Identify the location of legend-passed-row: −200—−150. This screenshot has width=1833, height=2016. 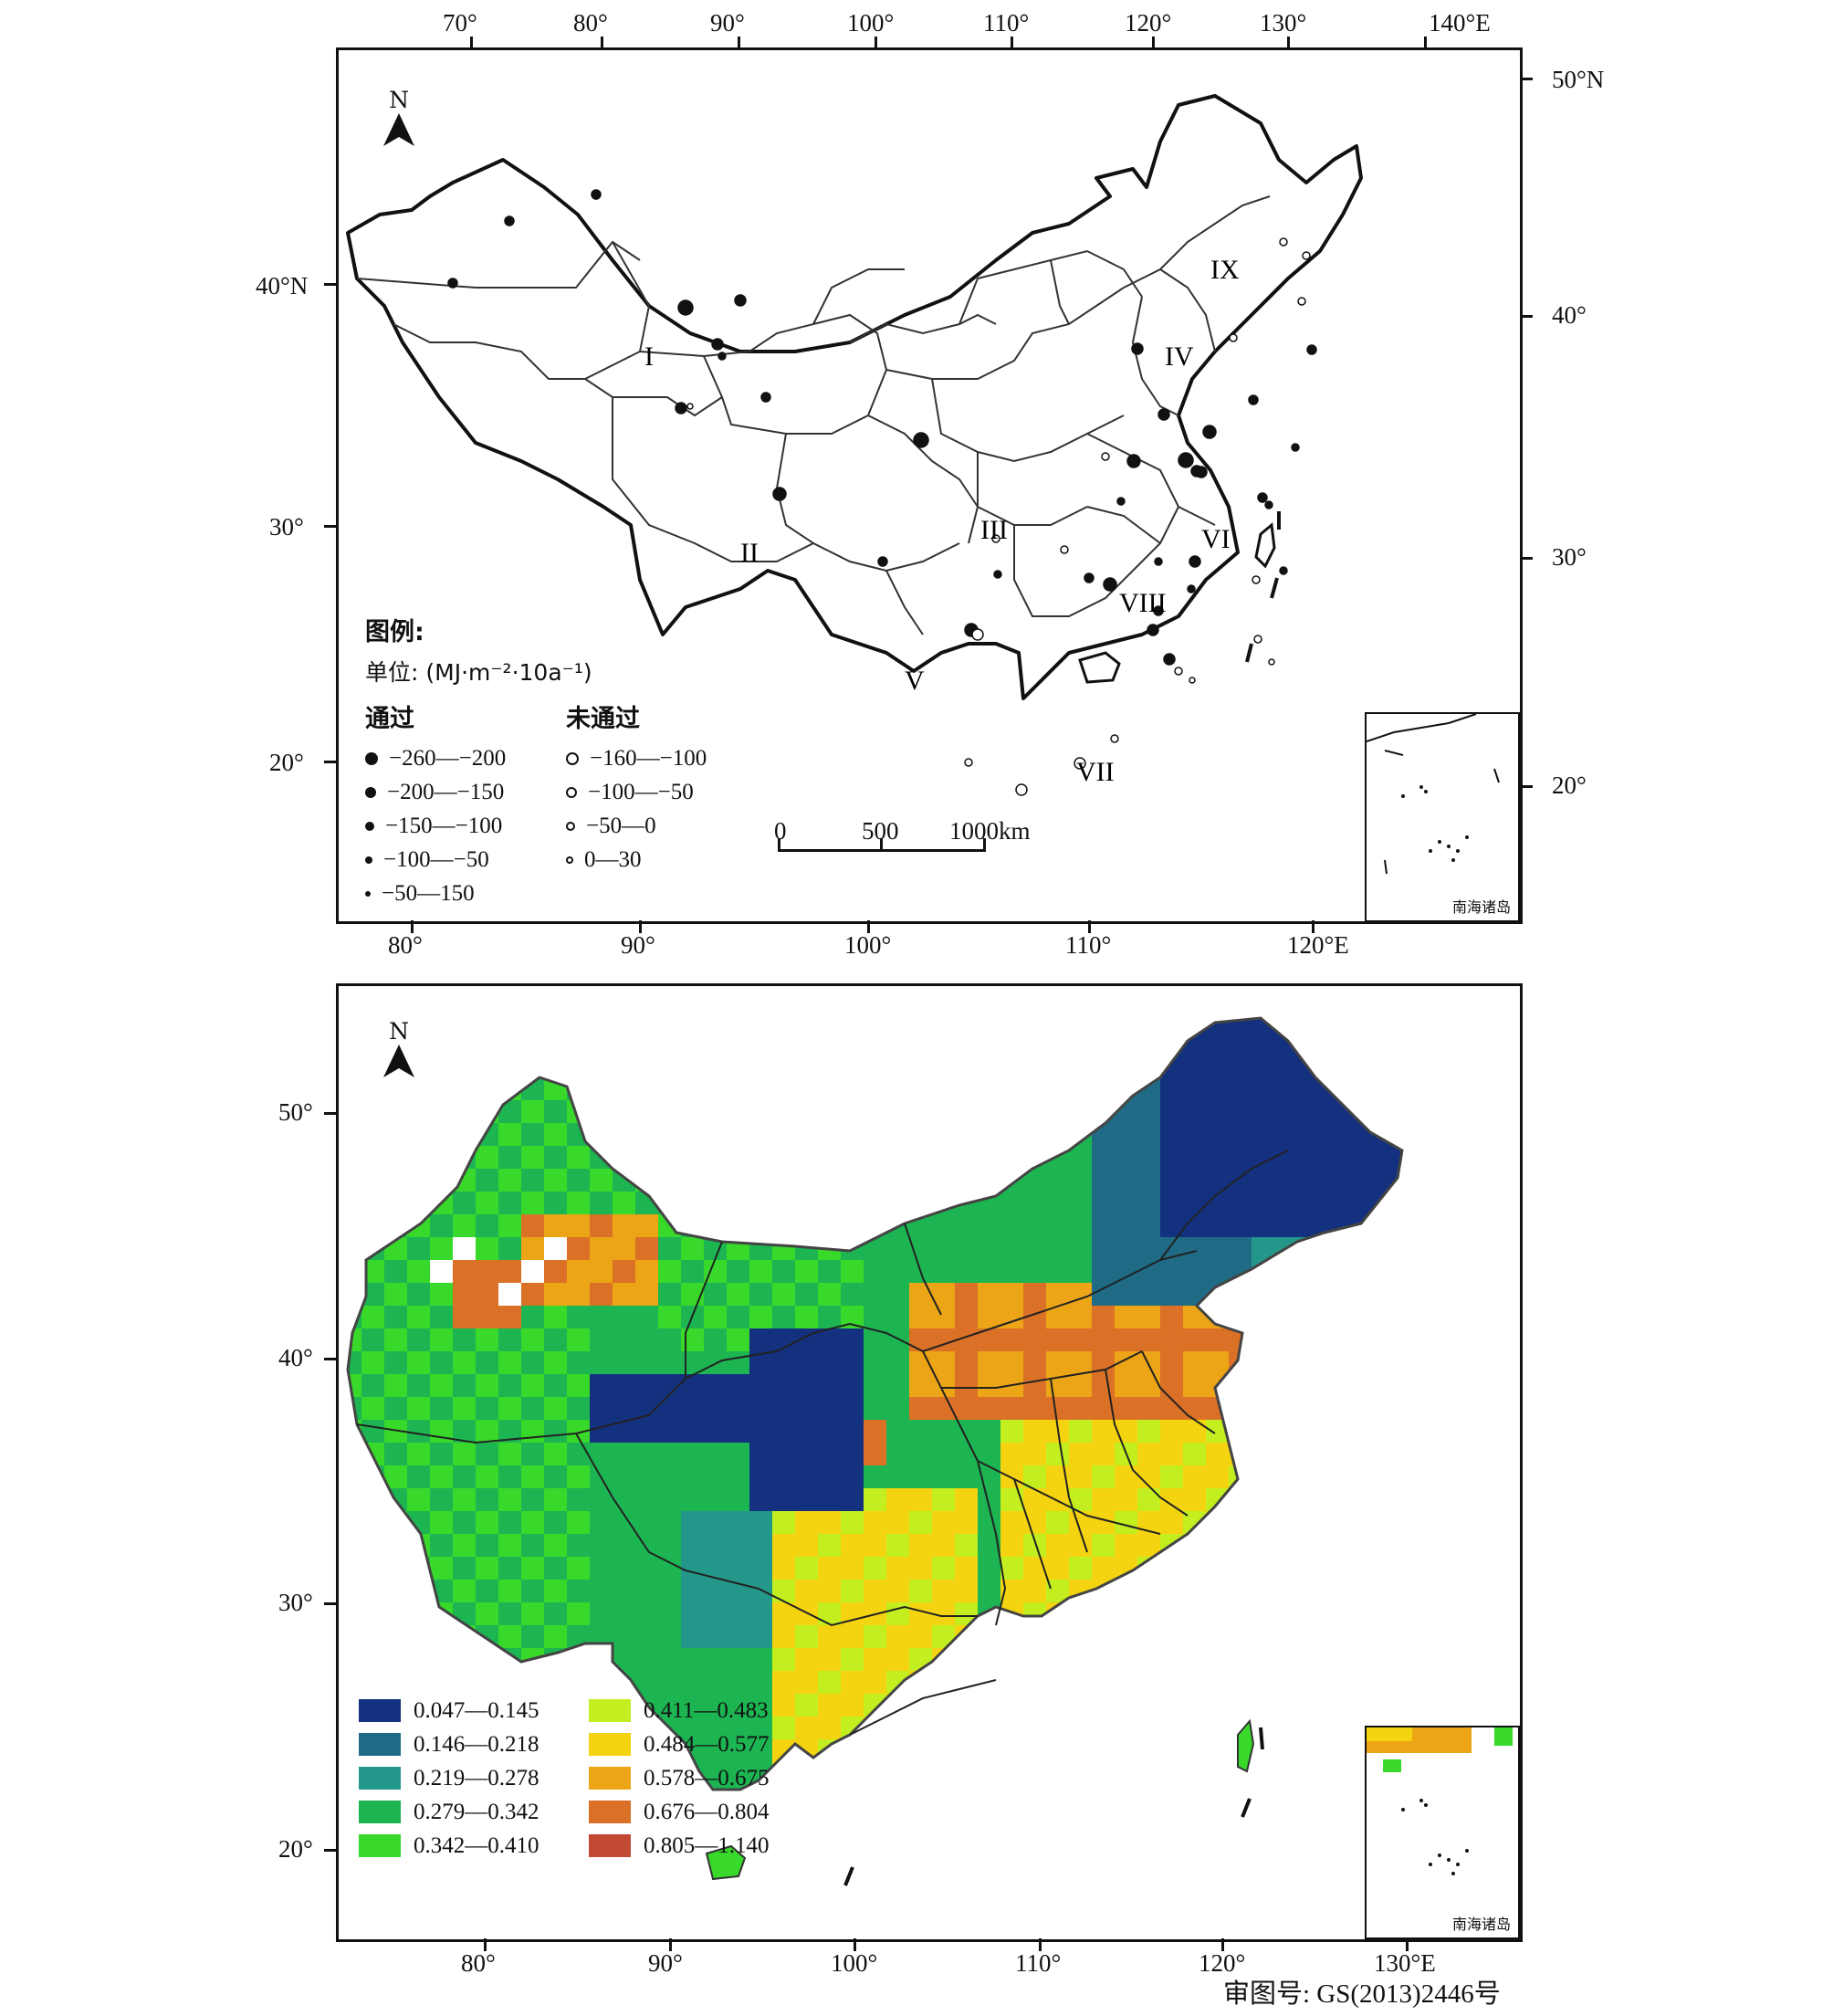
(465, 792).